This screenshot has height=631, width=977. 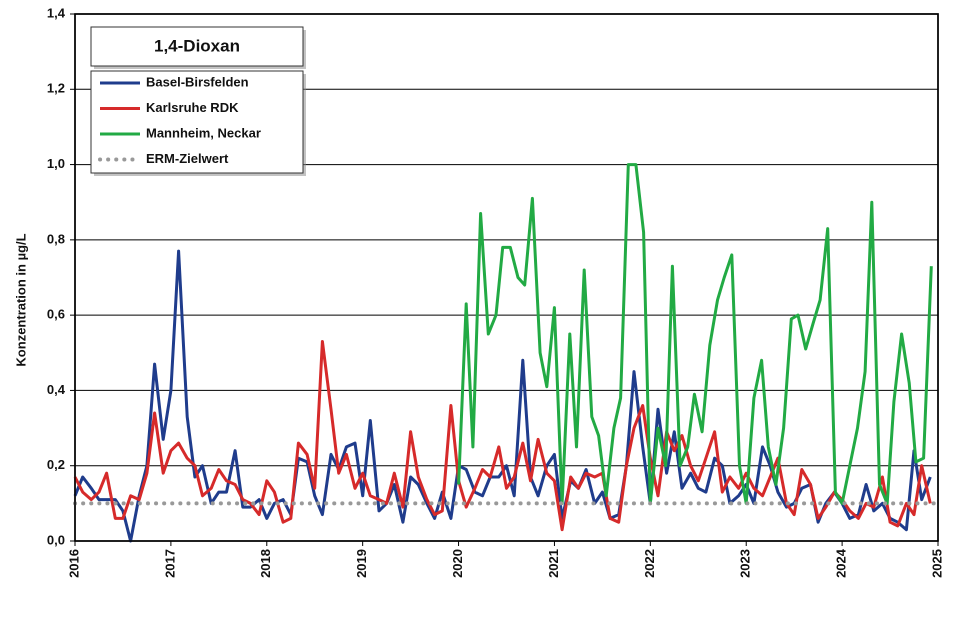 I want to click on legend-box, so click(x=197, y=122).